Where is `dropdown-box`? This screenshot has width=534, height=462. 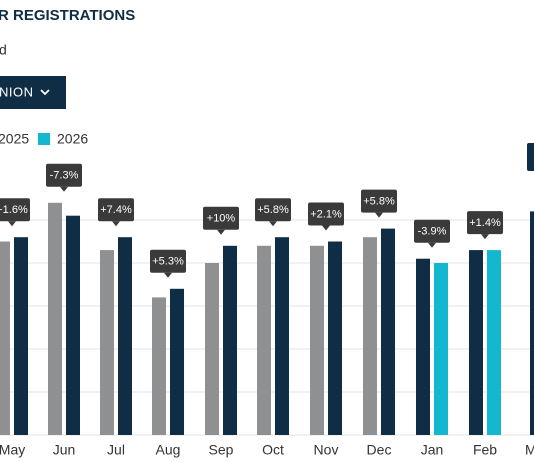
dropdown-box is located at coordinates (33, 92).